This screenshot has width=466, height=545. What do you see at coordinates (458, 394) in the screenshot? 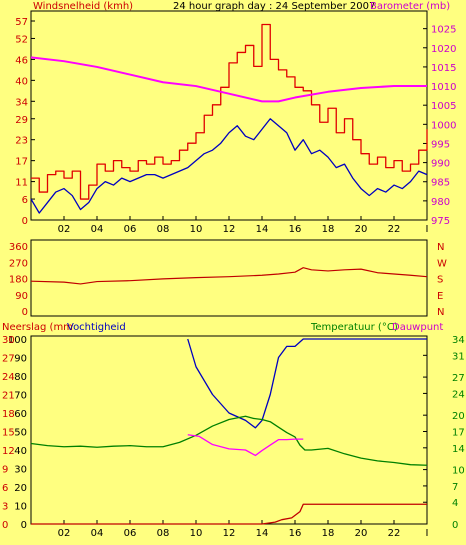
I see `temperature-tick-label: 24` at bounding box center [458, 394].